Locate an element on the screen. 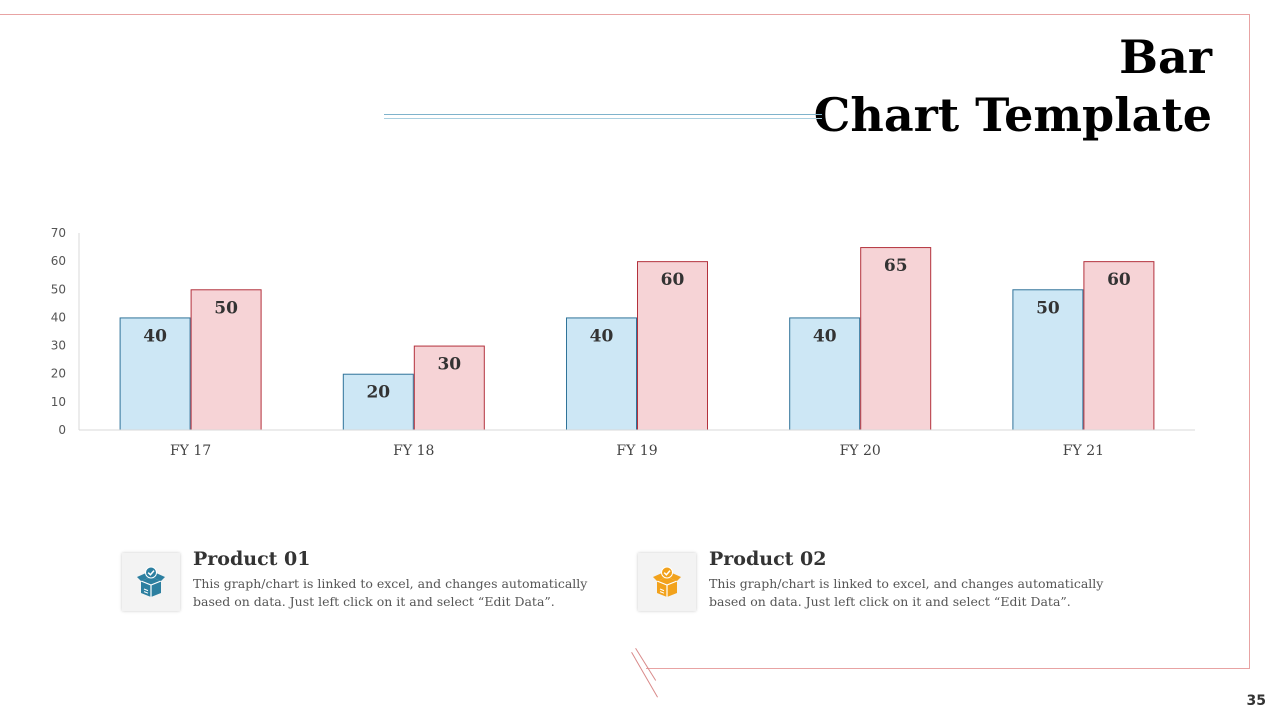 Image resolution: width=1280 pixels, height=720 pixels. x-tick-label: FY 20 is located at coordinates (860, 451).